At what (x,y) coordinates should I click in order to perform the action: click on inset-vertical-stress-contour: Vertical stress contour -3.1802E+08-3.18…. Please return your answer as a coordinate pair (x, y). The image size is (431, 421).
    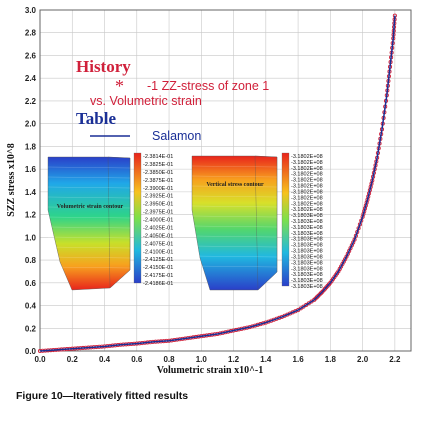
    Looking at the image, I should click on (257, 221).